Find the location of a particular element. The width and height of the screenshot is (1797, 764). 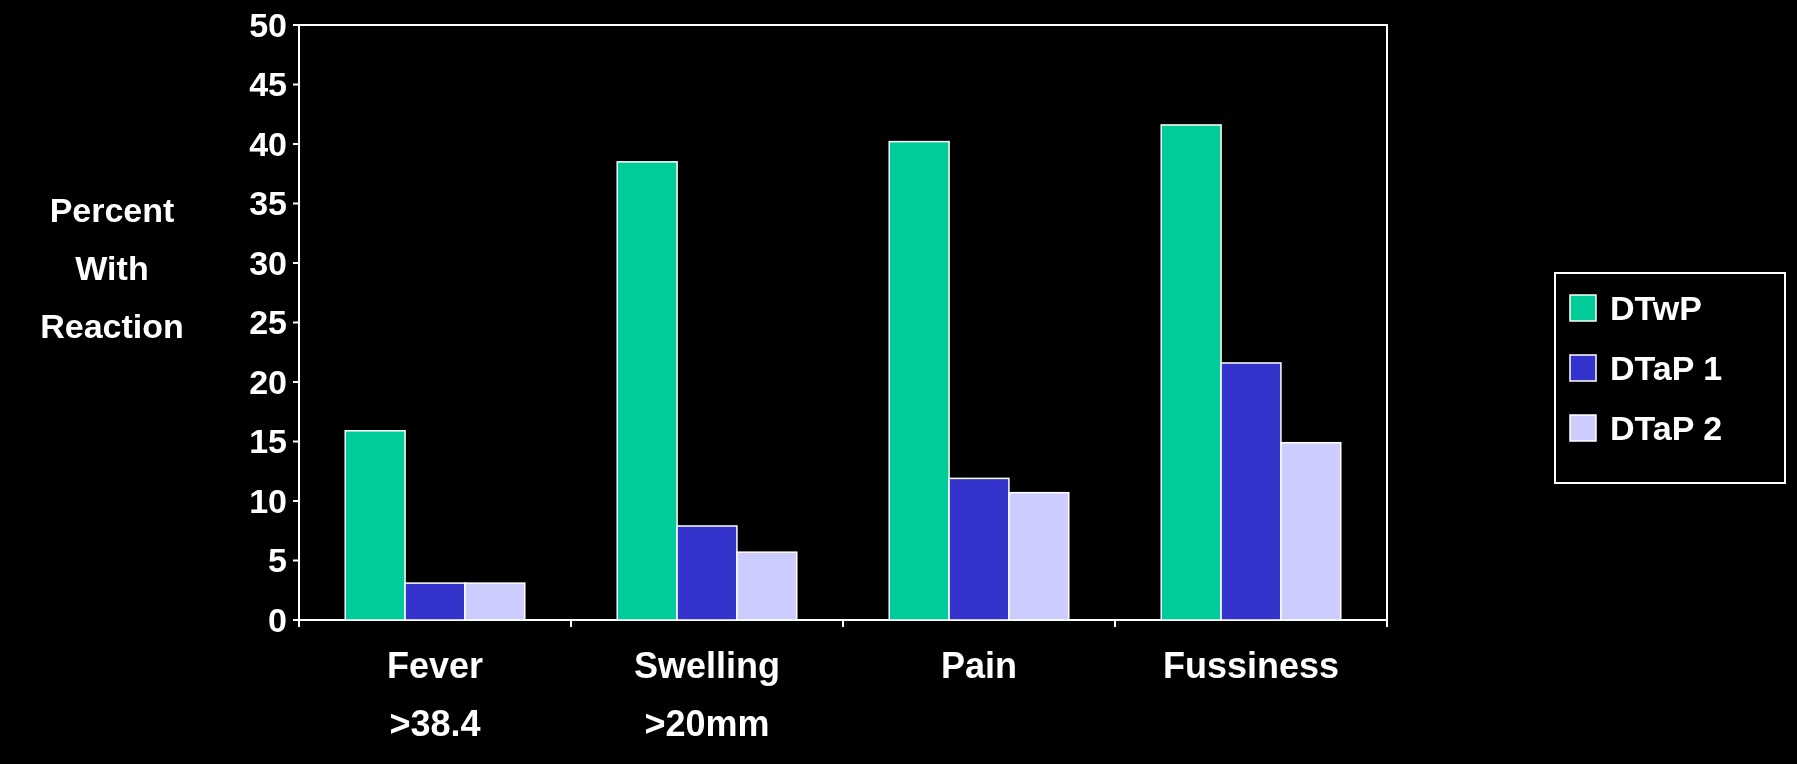

y-tick-label: 45 is located at coordinates (268, 84).